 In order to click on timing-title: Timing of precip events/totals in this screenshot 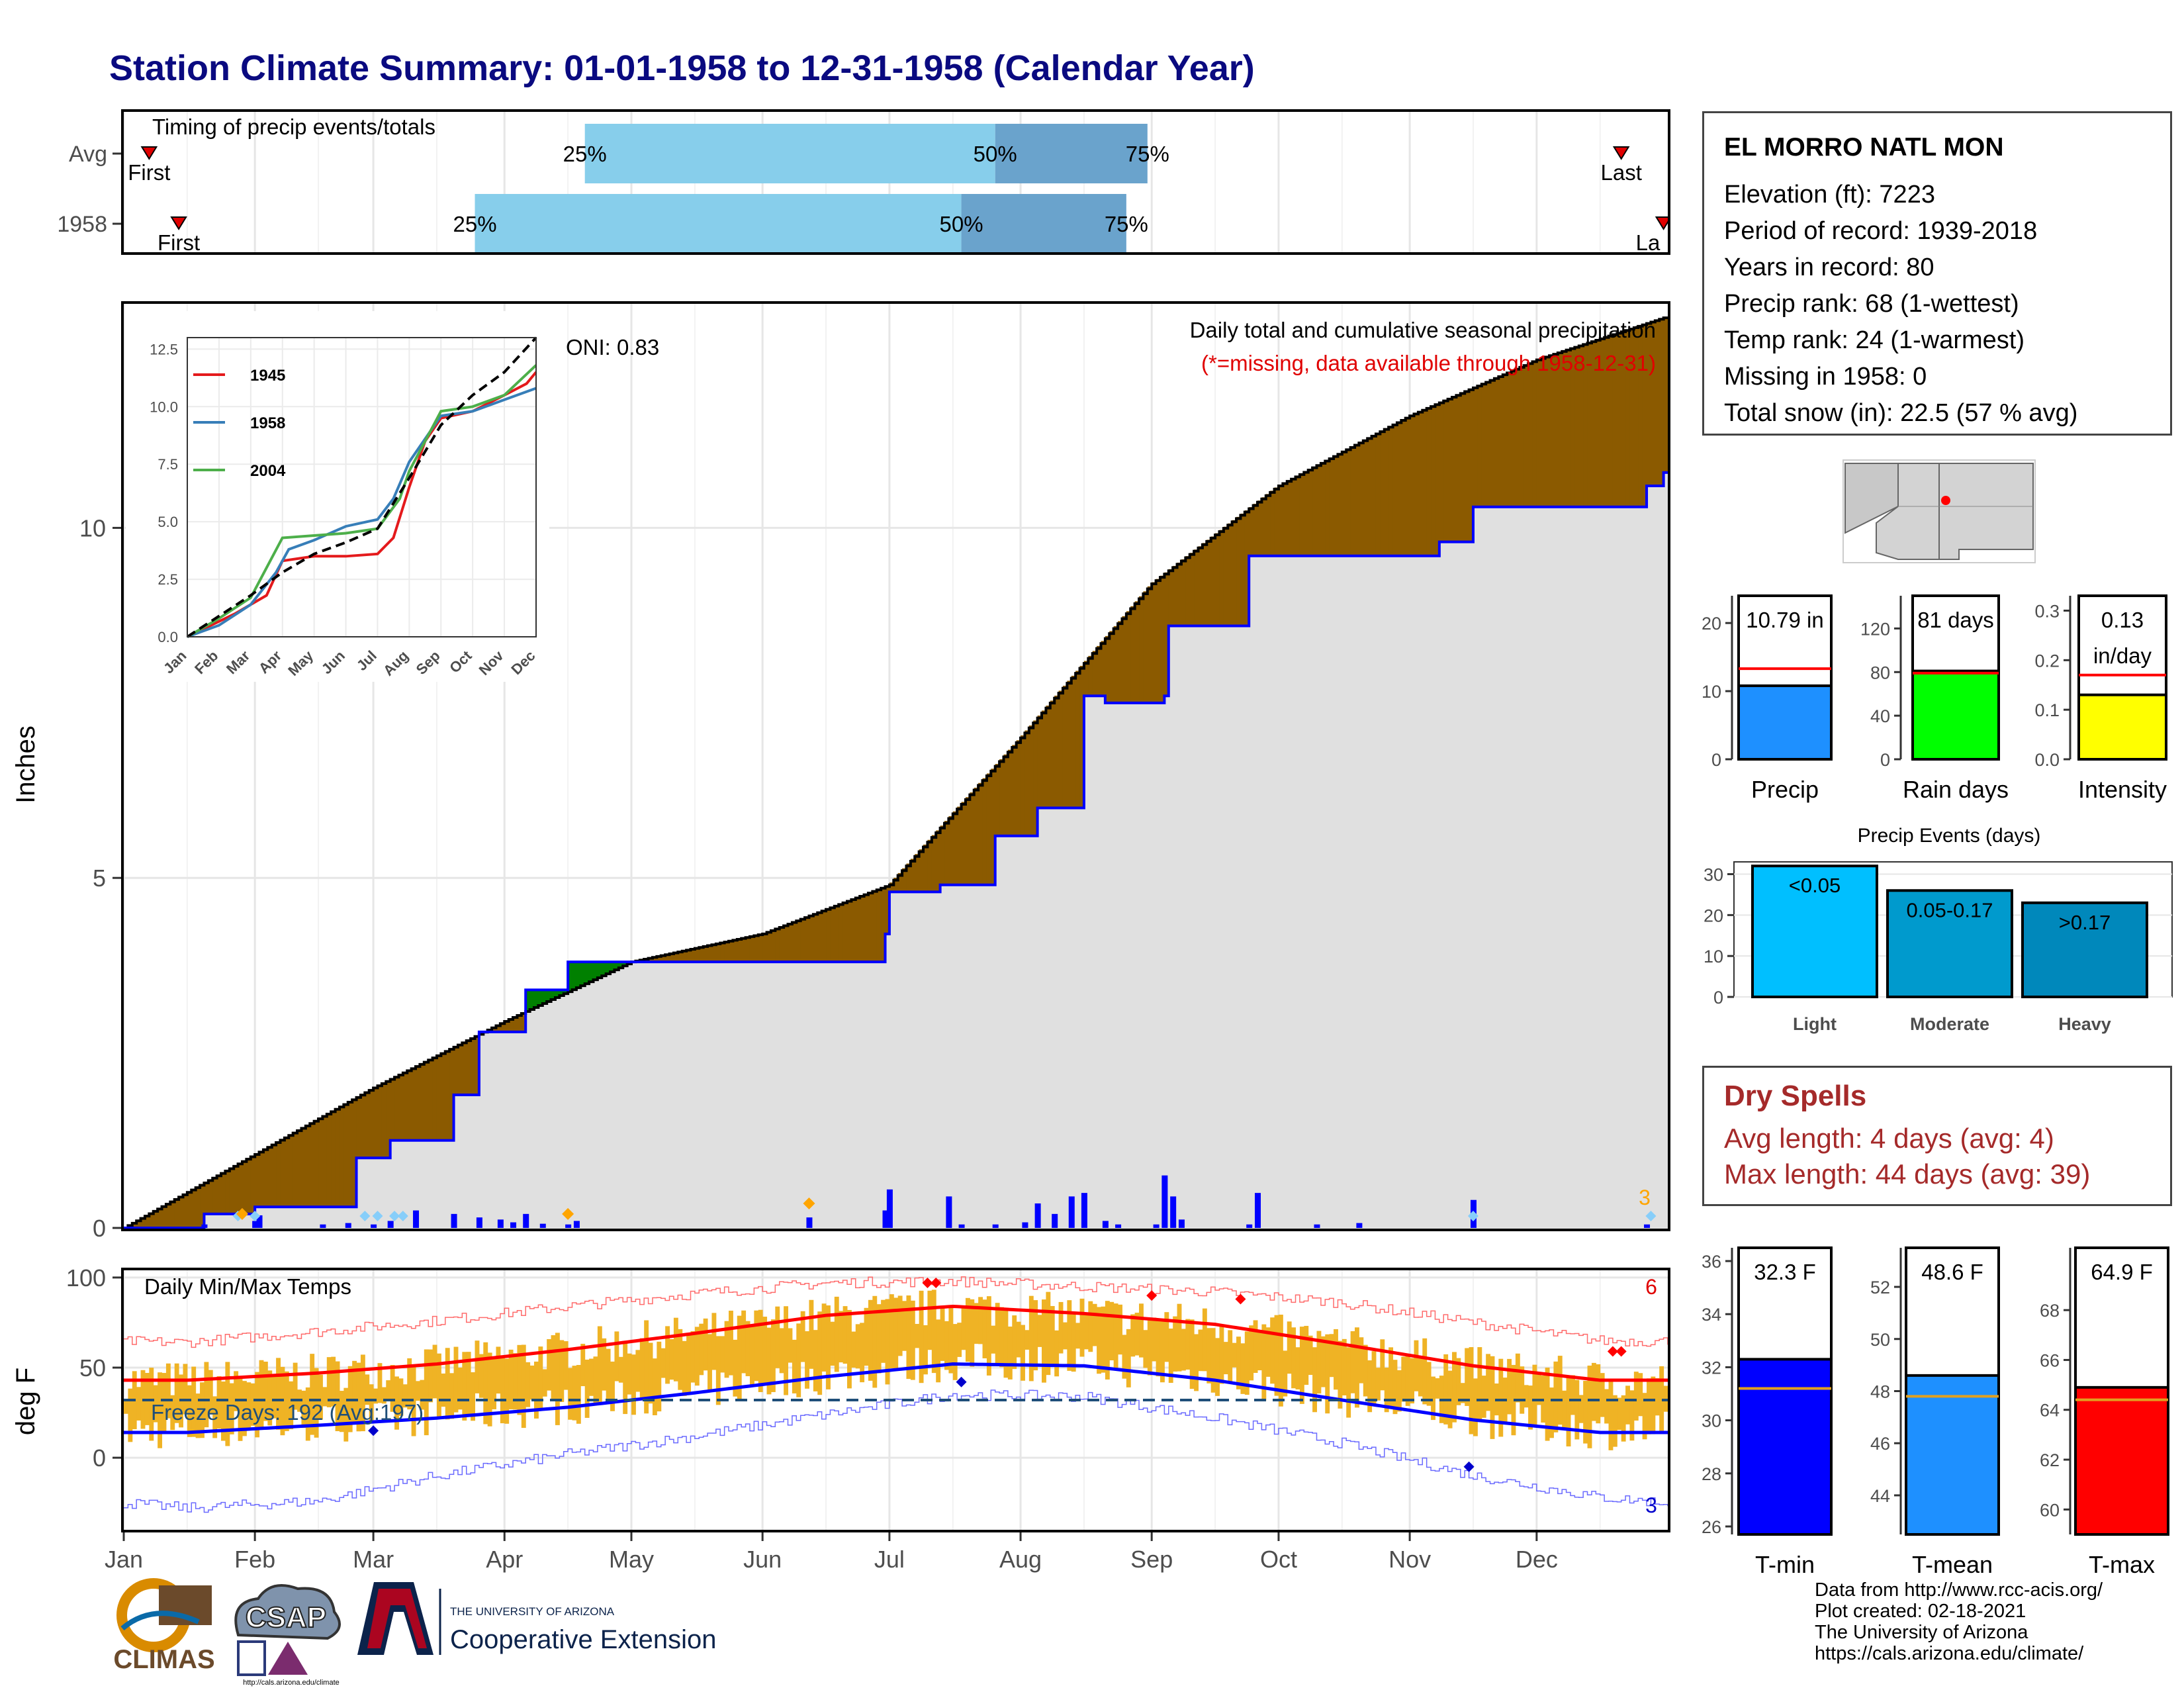, I will do `click(293, 127)`.